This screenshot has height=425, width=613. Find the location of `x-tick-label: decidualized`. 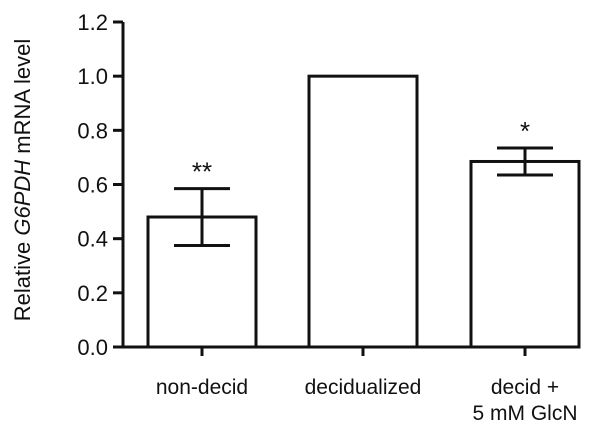

x-tick-label: decidualized is located at coordinates (363, 387).